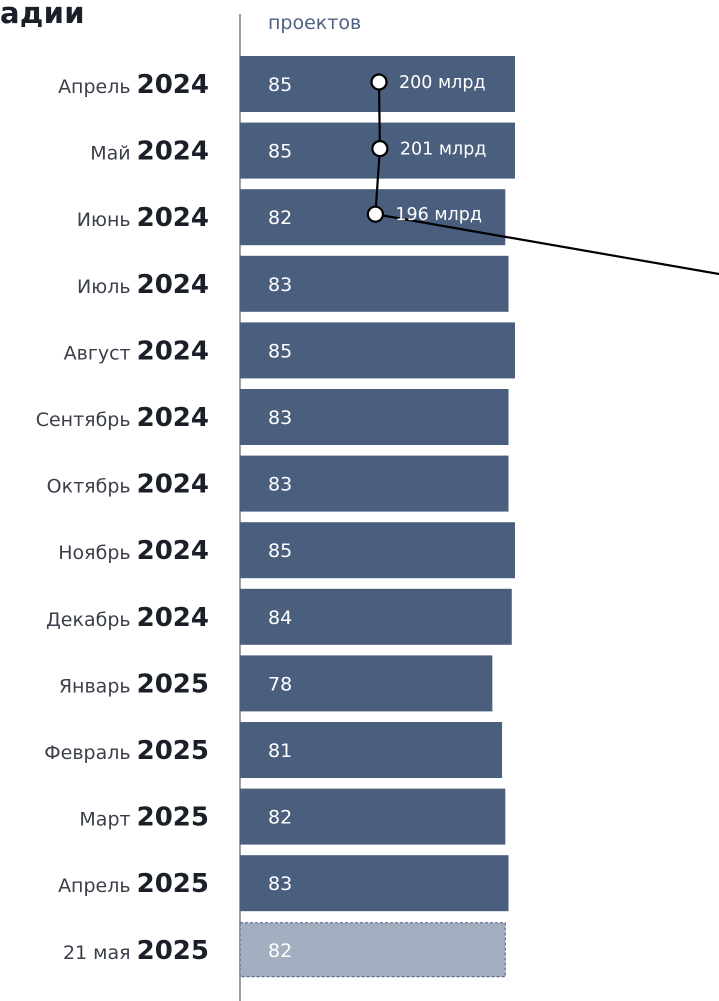  Describe the element at coordinates (133, 85) in the screenshot. I see `category-label: Апрель 2024` at that location.